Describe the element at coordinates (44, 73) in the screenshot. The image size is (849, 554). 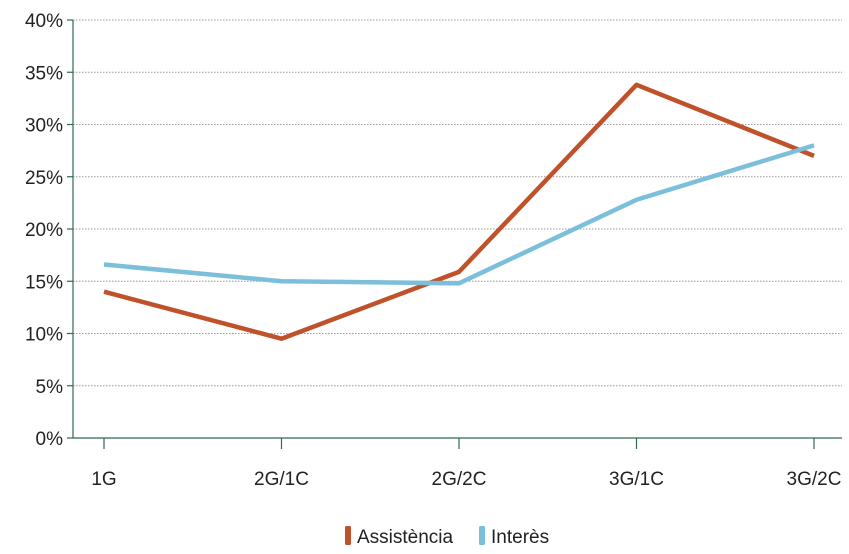
I see `y-tick-label: 35%` at that location.